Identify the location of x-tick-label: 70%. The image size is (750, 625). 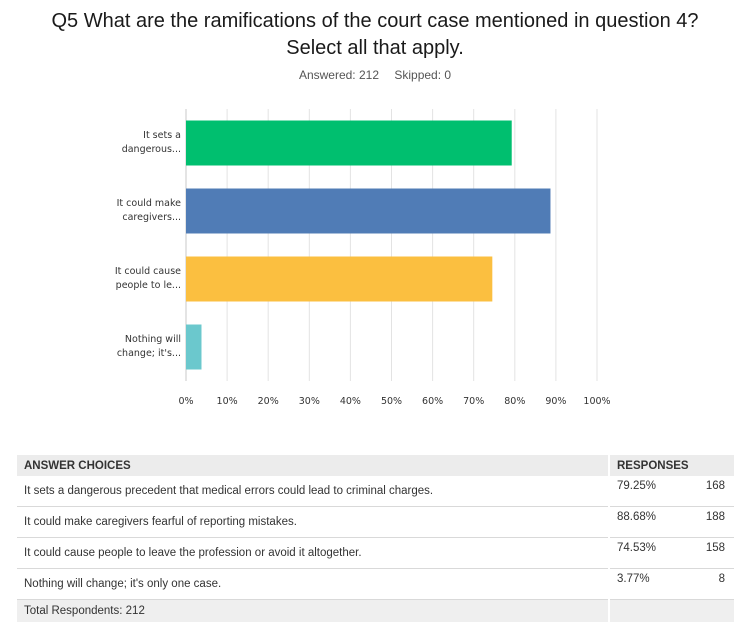
(473, 401).